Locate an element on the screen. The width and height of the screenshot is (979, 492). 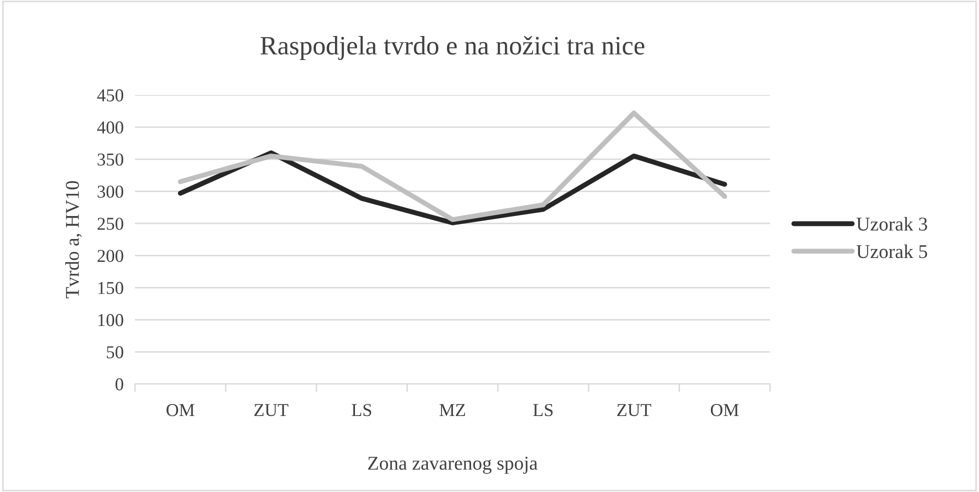
y-tick-label: 150 is located at coordinates (111, 288).